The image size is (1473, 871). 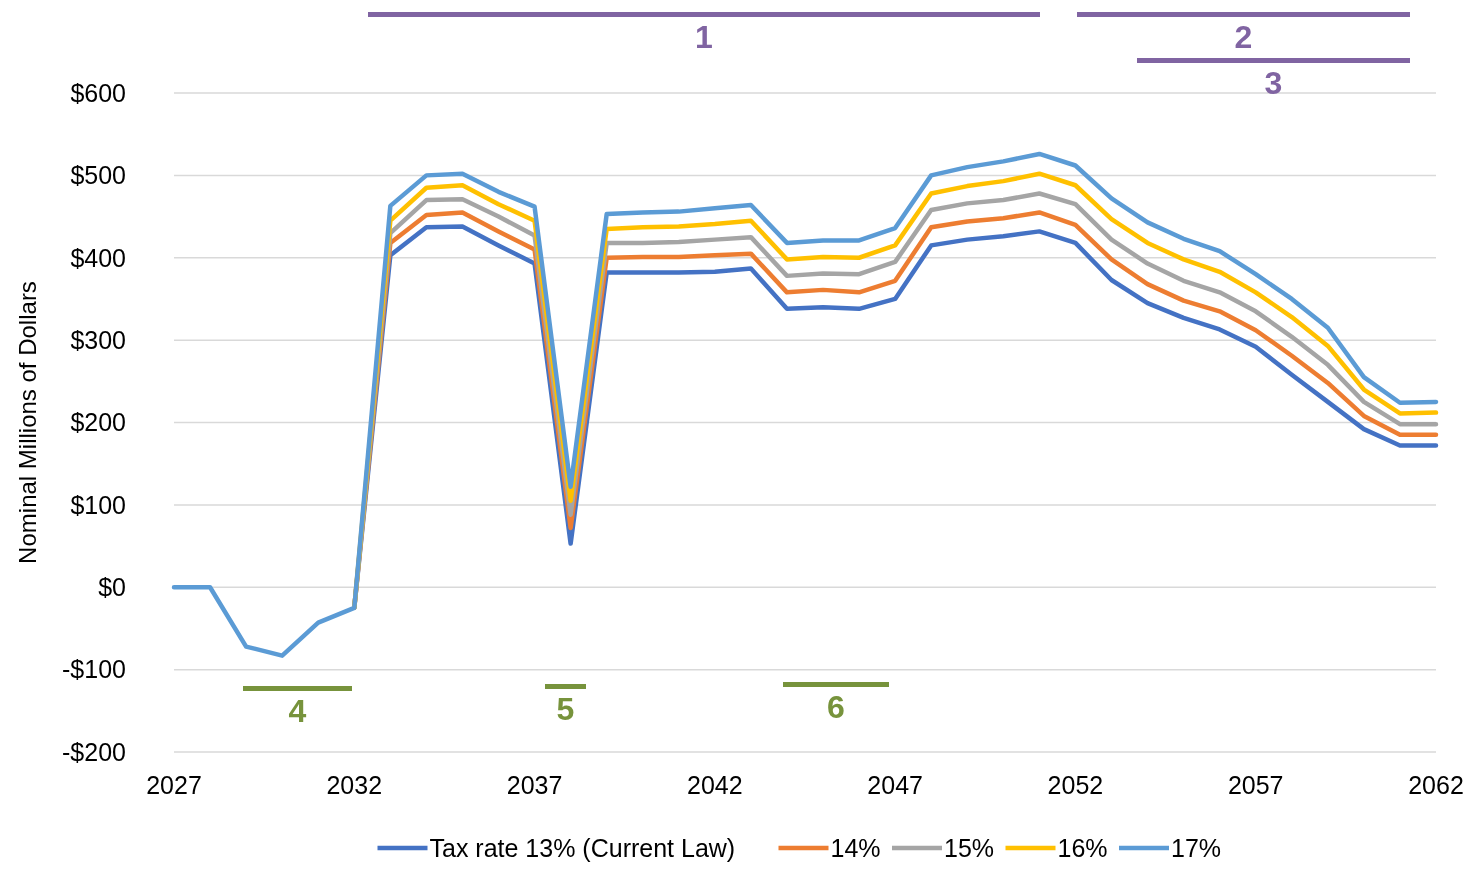 I want to click on x-tick-label: 2042, so click(x=715, y=785).